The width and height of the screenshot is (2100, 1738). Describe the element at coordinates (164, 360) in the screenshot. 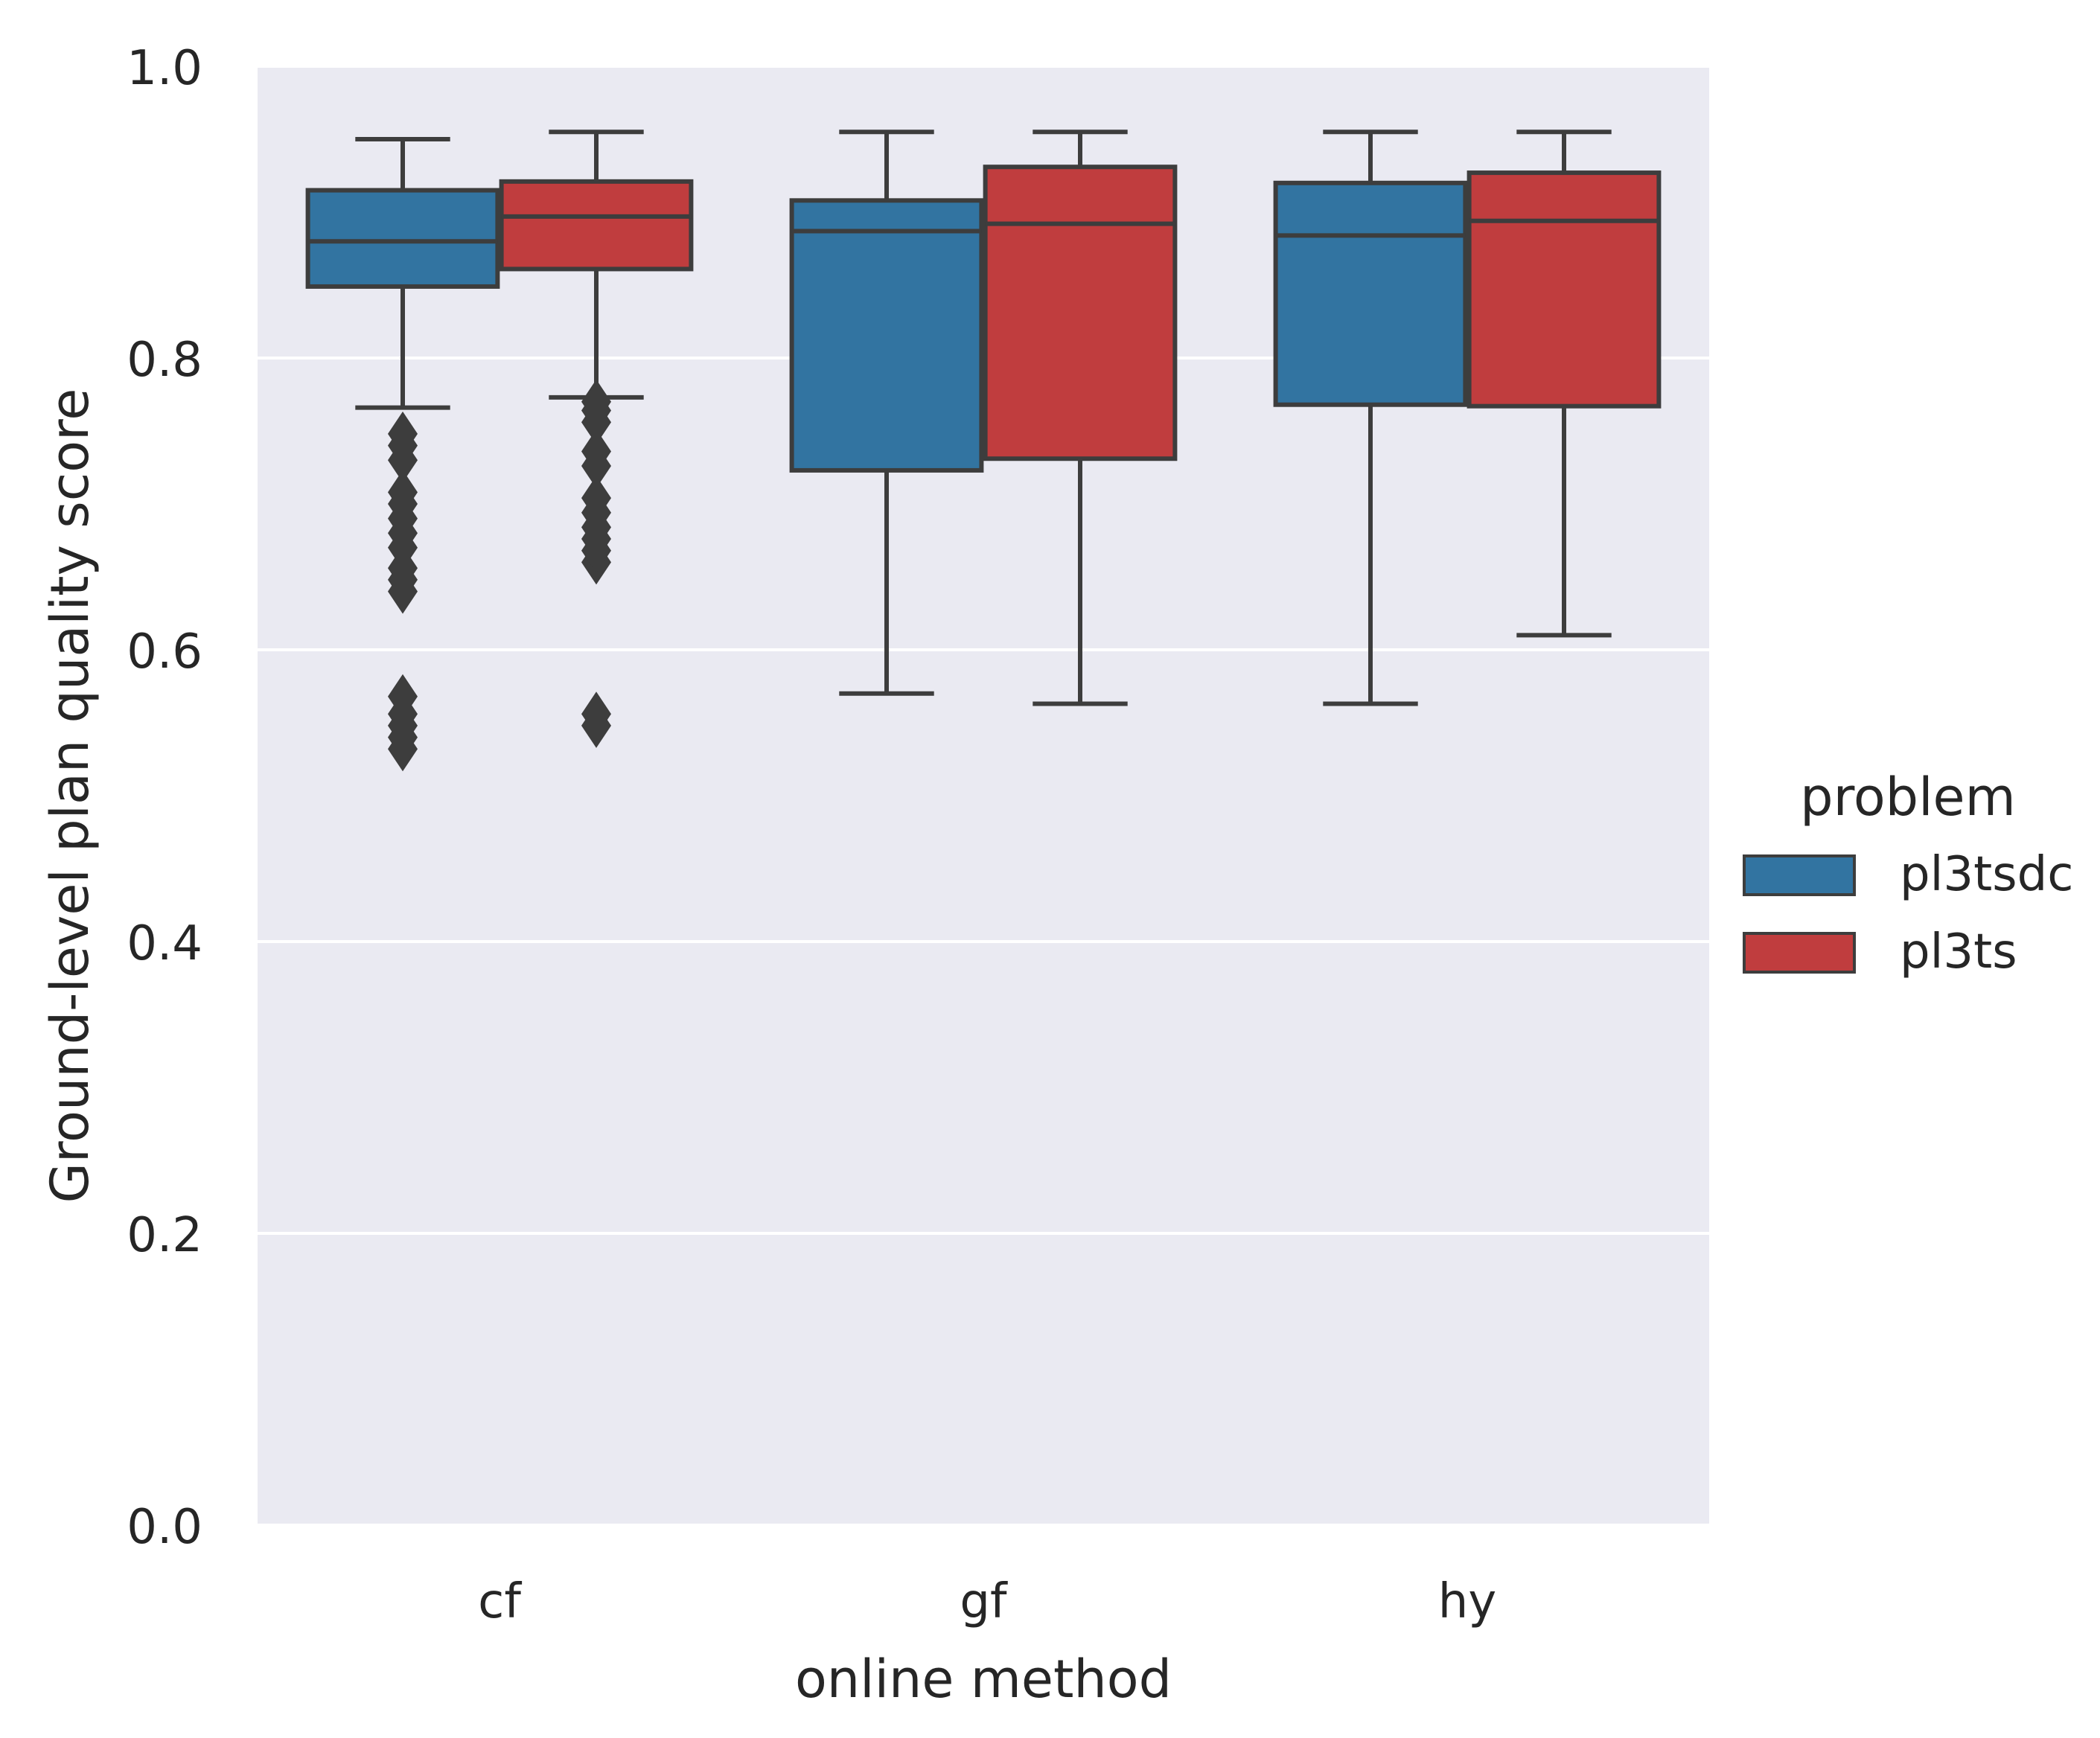

I see `y-tick-label: 0.8` at that location.